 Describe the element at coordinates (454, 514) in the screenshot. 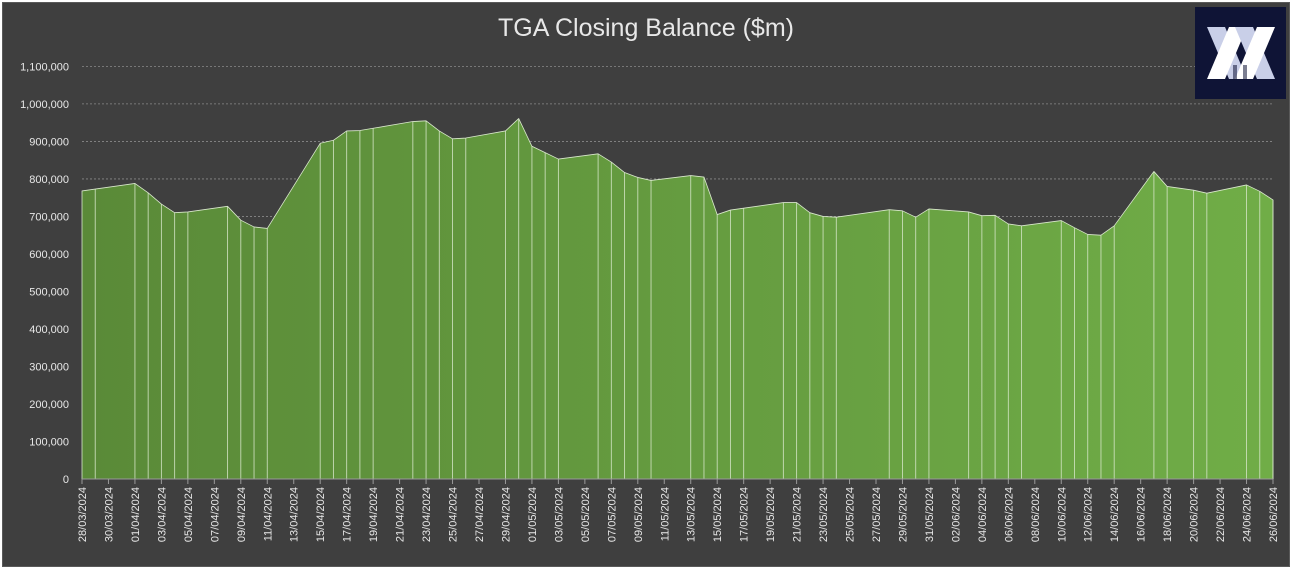

I see `x-tick-label: 25/04/2024` at that location.